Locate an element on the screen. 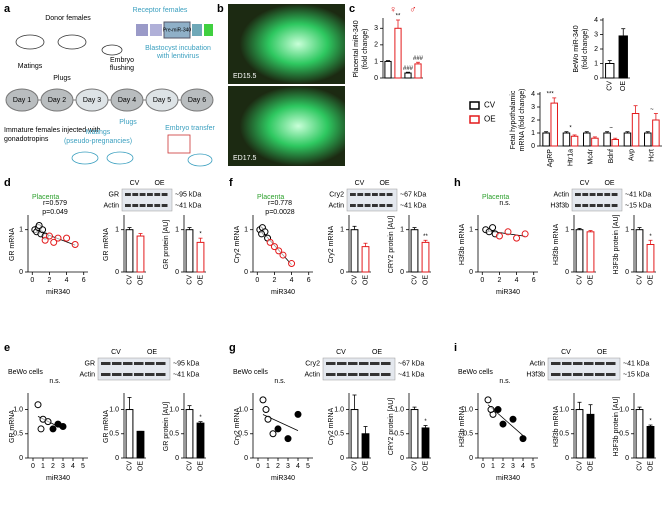  y-axis-label: CRY2 protein [AU] is located at coordinates (391, 245).